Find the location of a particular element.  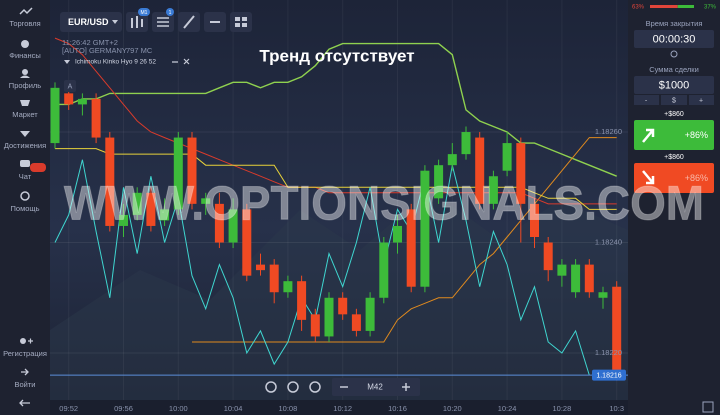

x-tick-label: 10:20 is located at coordinates (452, 408).